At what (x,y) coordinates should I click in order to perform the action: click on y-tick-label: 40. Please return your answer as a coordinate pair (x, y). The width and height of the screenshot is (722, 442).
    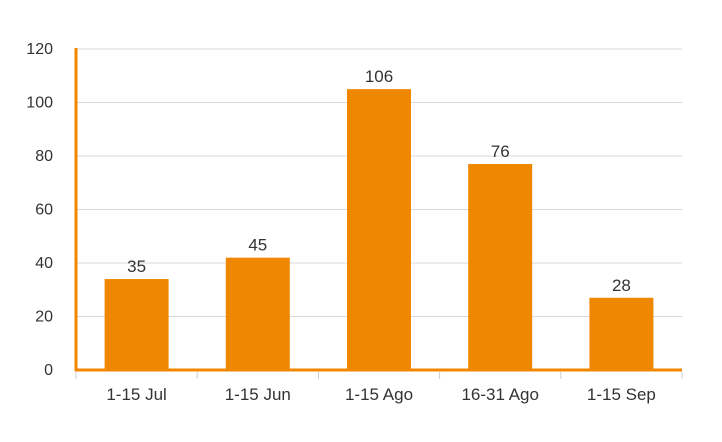
    Looking at the image, I should click on (44, 263).